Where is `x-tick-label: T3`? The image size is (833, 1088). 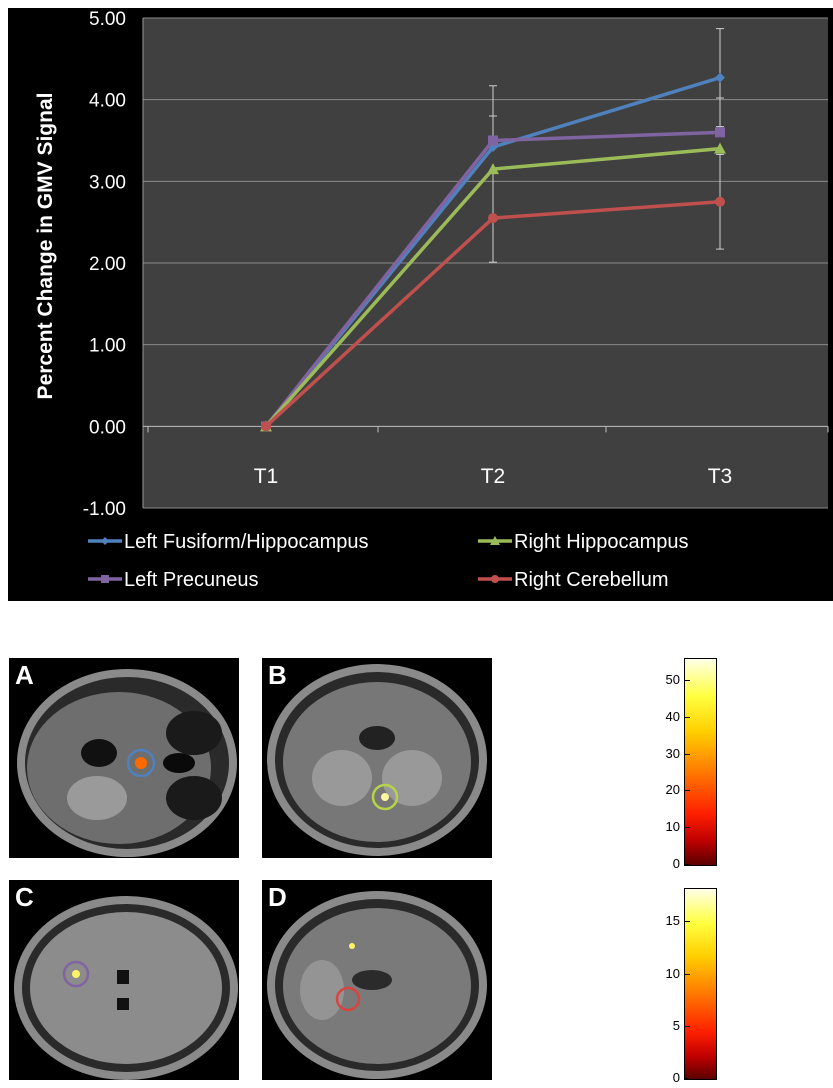
x-tick-label: T3 is located at coordinates (720, 476).